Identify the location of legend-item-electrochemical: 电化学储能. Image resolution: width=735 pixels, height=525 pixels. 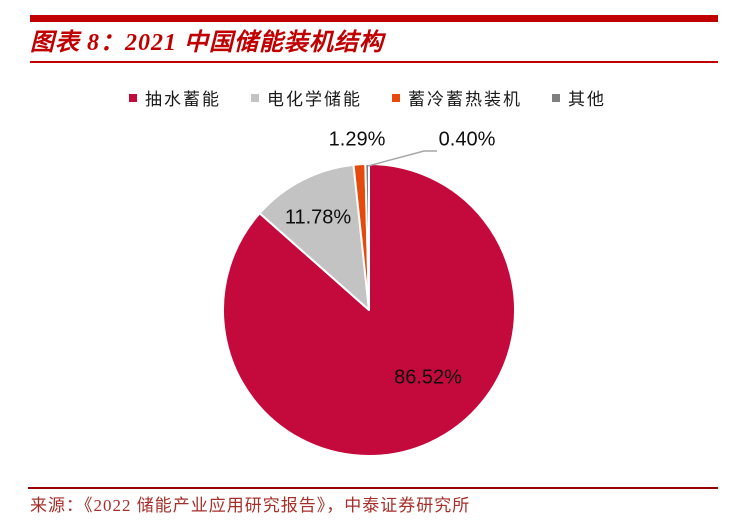
(306, 97).